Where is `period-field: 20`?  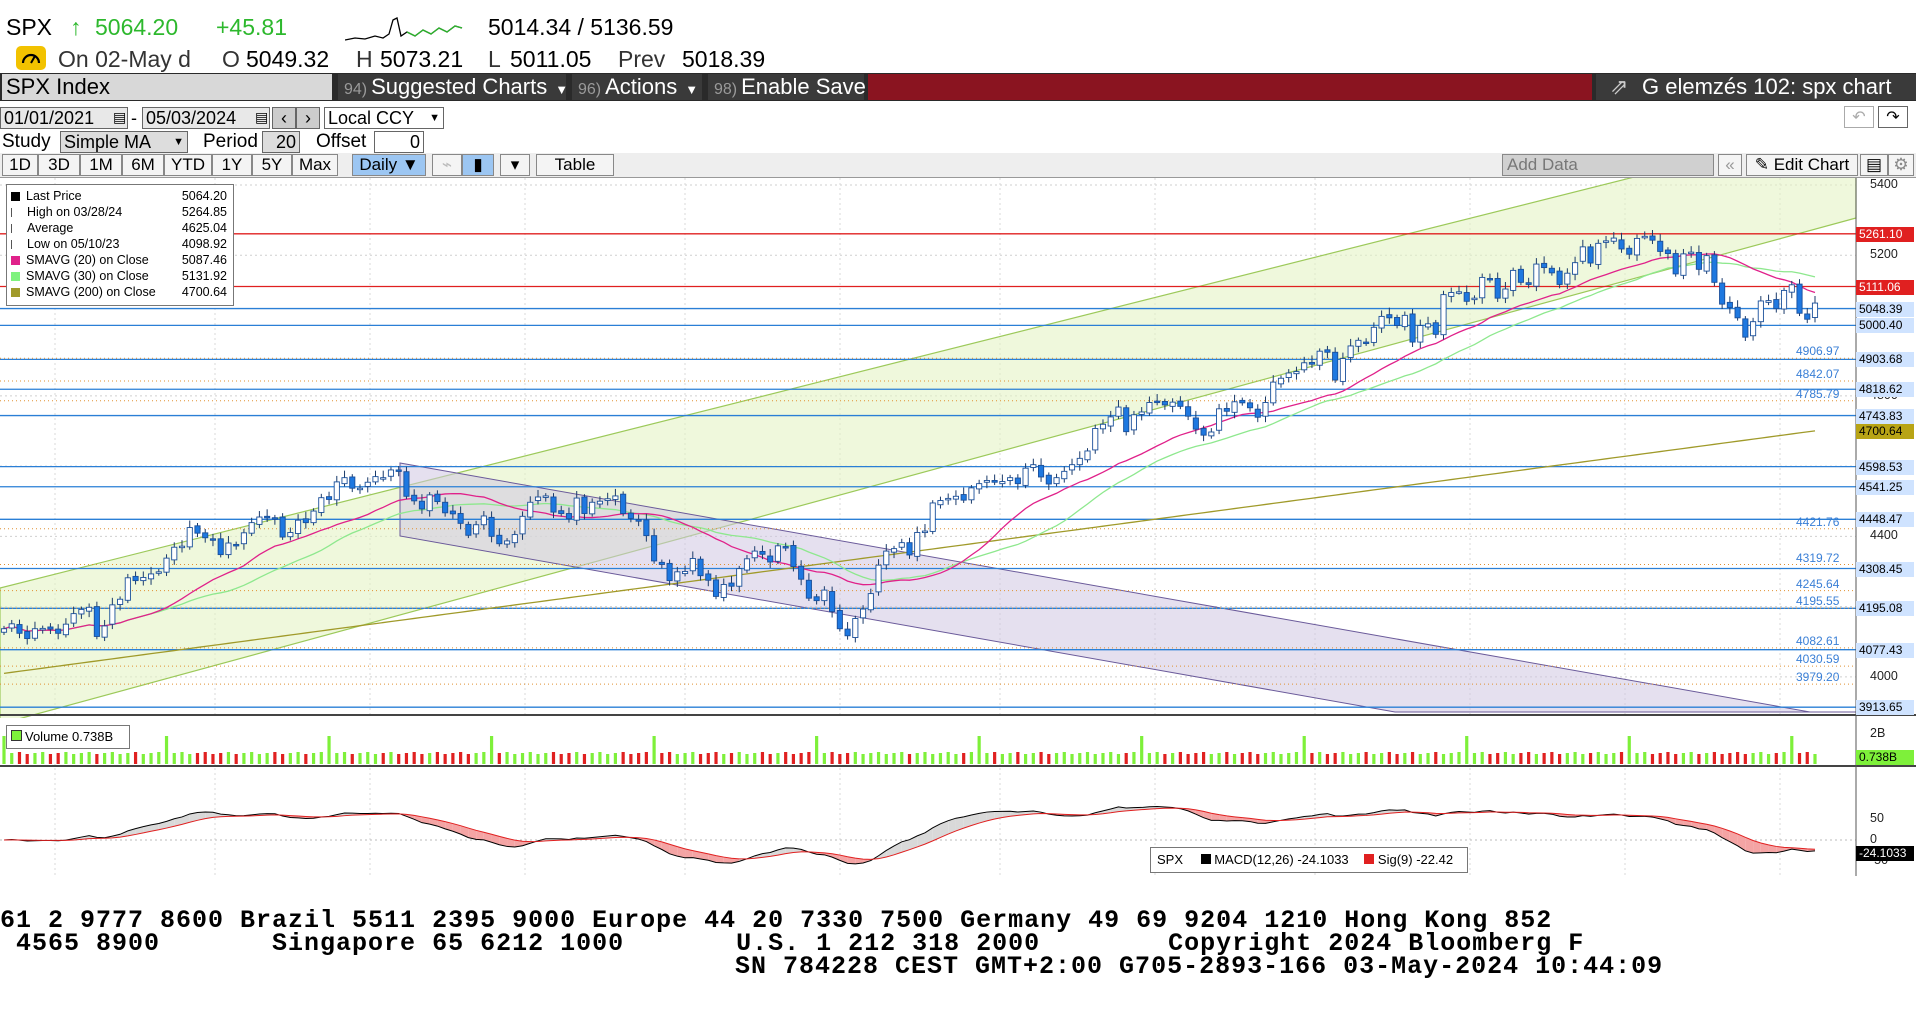 period-field: 20 is located at coordinates (281, 142).